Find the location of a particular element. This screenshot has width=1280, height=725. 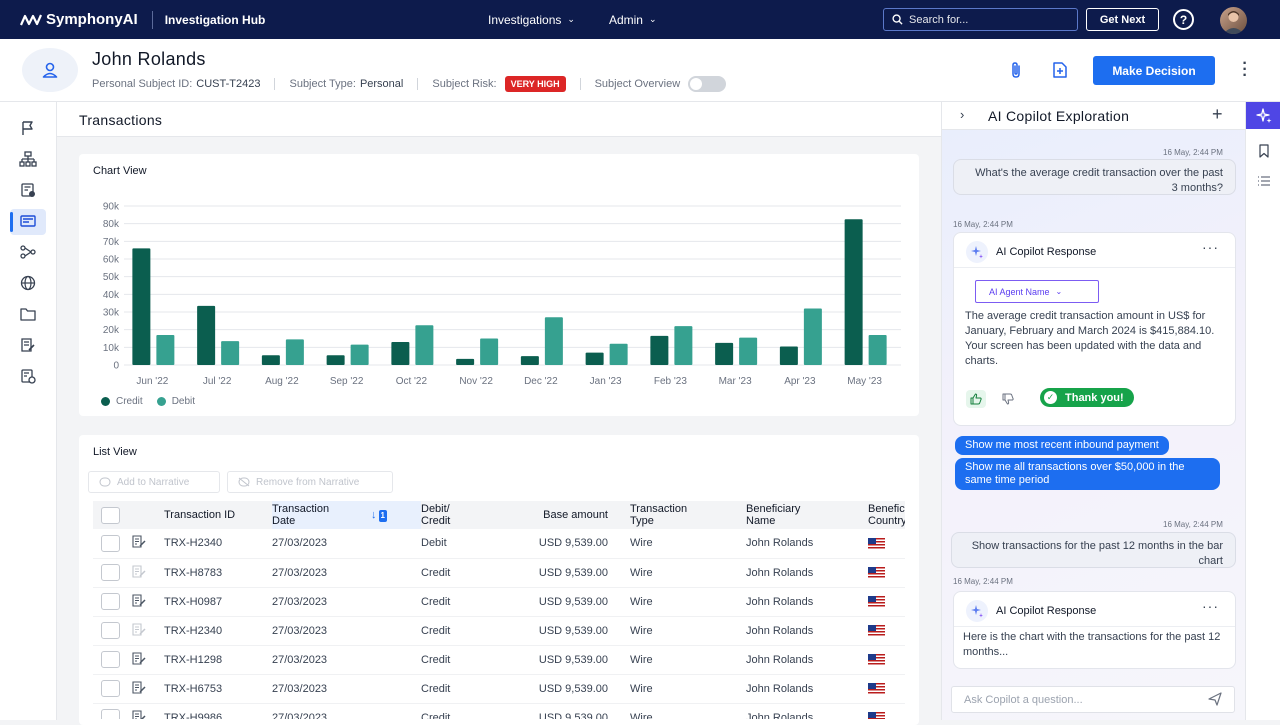

bar-credit-jun22 is located at coordinates (141, 306).